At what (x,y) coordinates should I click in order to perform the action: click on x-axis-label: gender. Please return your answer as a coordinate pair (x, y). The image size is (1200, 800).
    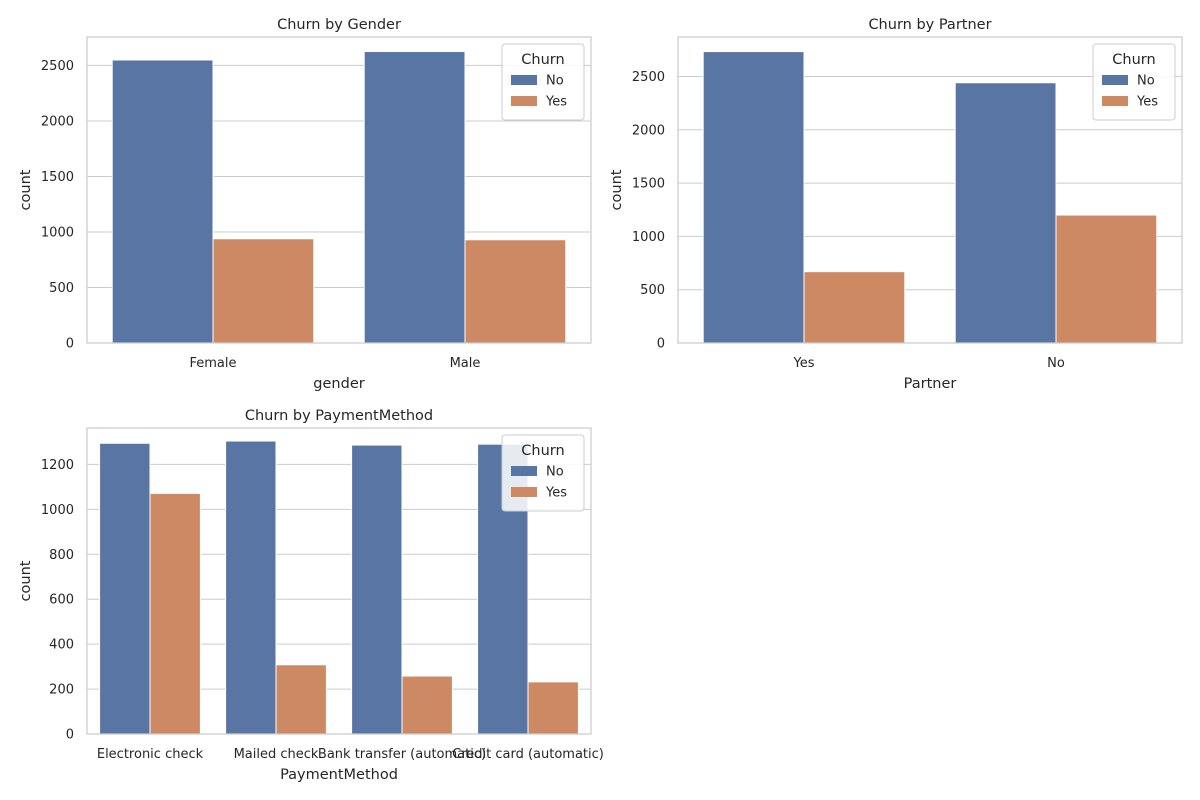
    Looking at the image, I should click on (338, 384).